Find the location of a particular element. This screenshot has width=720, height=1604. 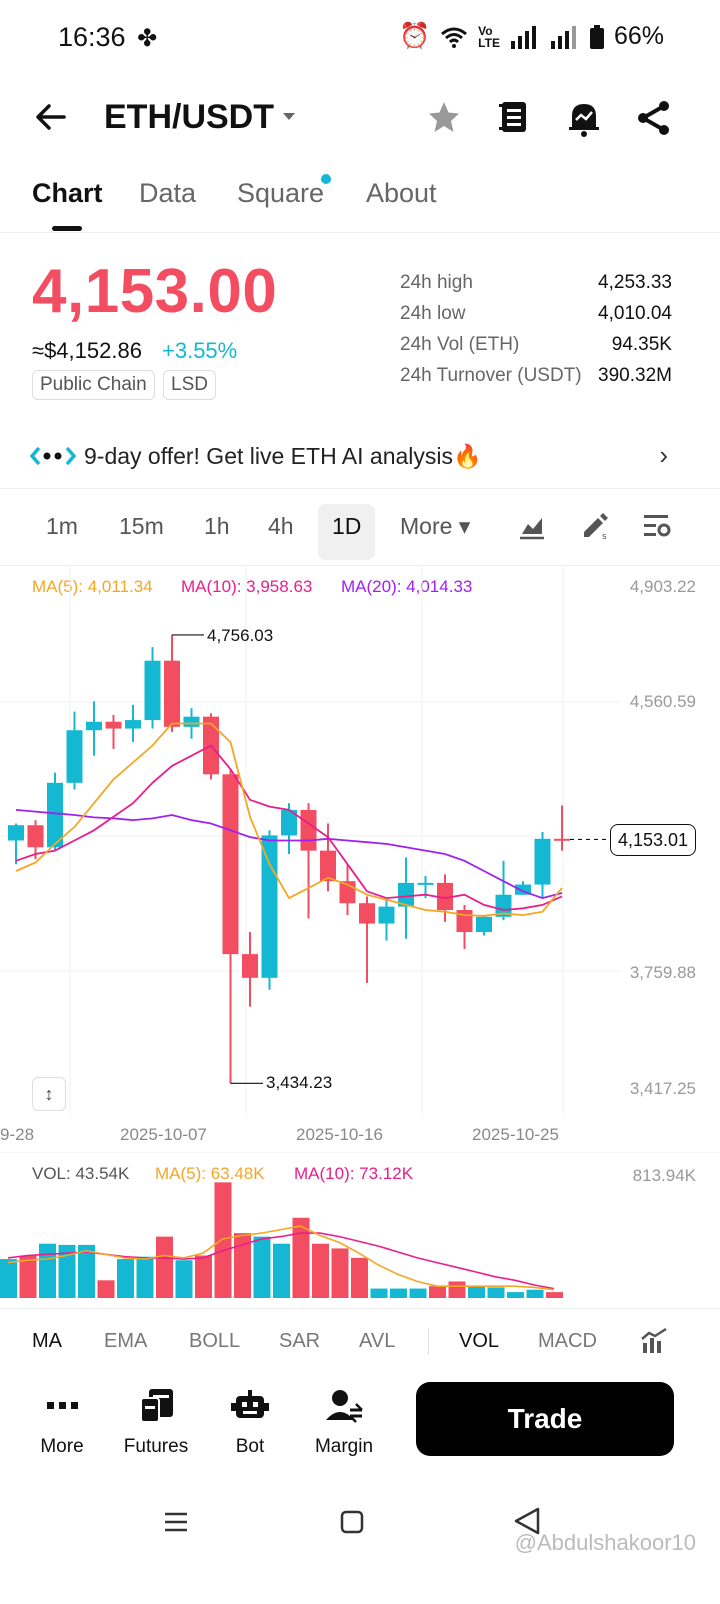

volume-chart is located at coordinates (360, 1227).